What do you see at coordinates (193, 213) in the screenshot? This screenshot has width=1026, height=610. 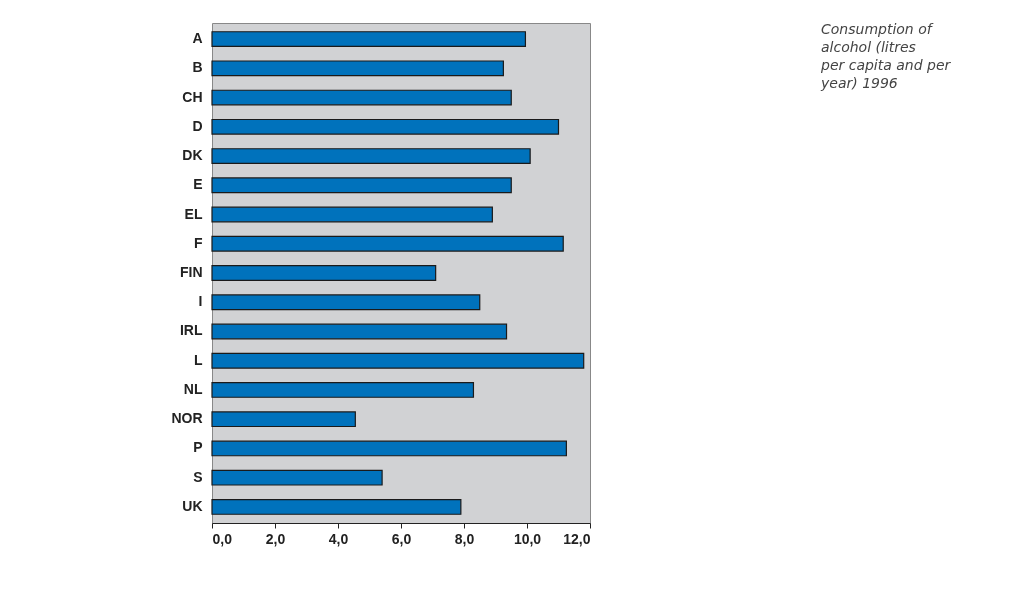 I see `y-tick-label: EL` at bounding box center [193, 213].